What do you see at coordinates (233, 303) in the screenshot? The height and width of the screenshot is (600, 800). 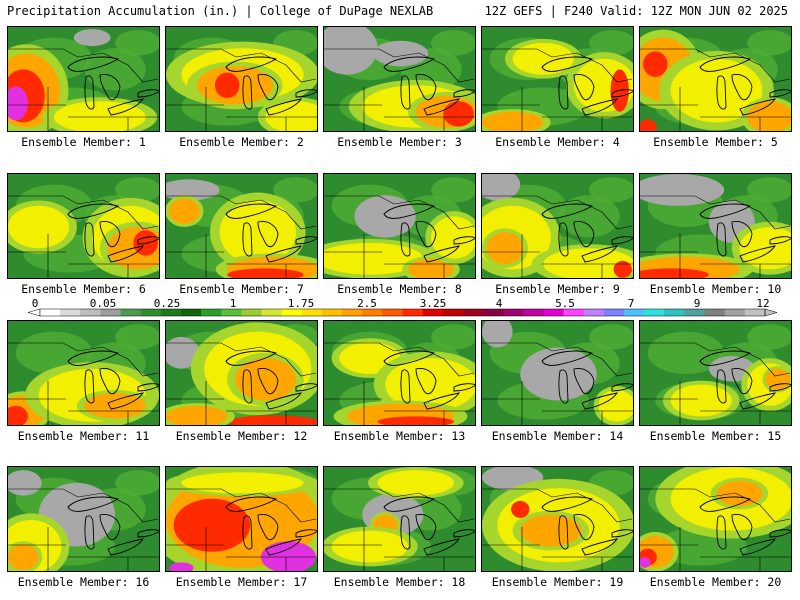 I see `colorbar-tick-label: 1` at bounding box center [233, 303].